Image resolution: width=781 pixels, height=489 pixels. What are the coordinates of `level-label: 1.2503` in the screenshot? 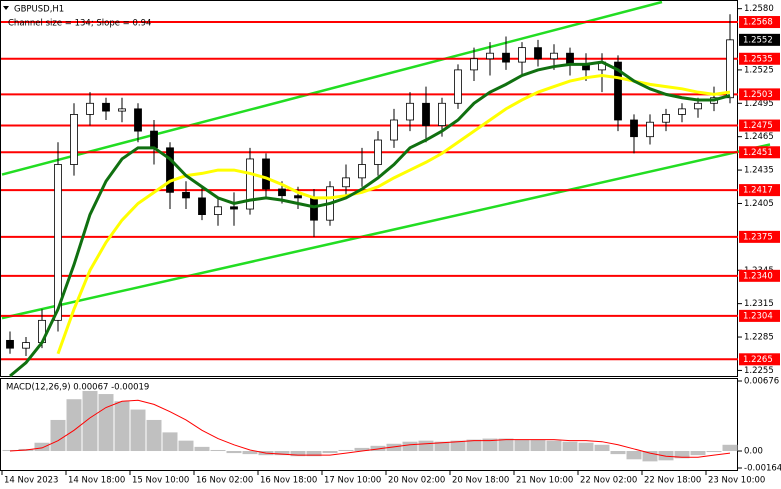 It's located at (758, 95).